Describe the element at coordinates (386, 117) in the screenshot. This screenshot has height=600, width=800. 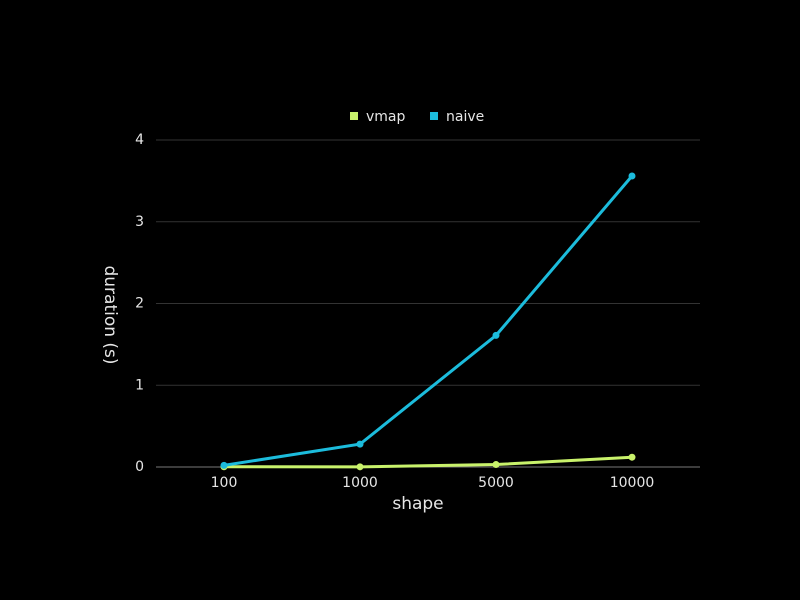
I see `legend-label: vmap` at that location.